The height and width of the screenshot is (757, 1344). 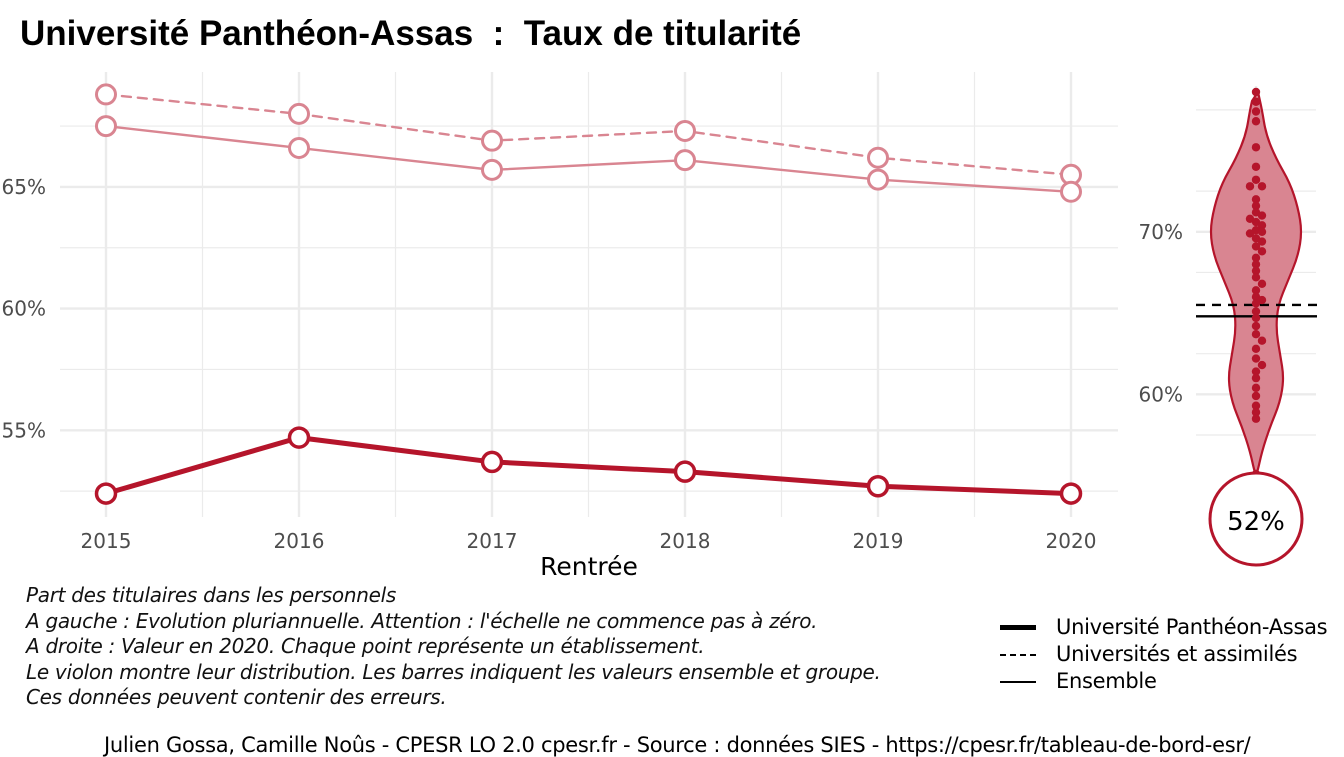 What do you see at coordinates (1256, 283) in the screenshot?
I see `violin-shape` at bounding box center [1256, 283].